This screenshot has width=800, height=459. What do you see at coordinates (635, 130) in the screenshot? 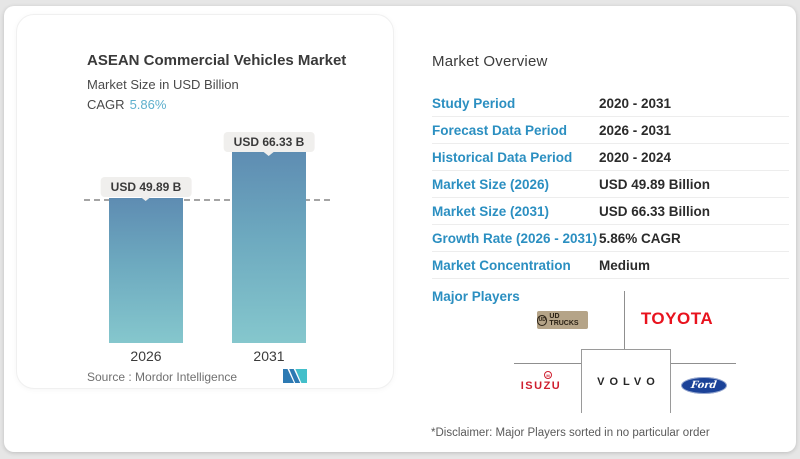
I see `row-value: 2026 - 2031` at bounding box center [635, 130].